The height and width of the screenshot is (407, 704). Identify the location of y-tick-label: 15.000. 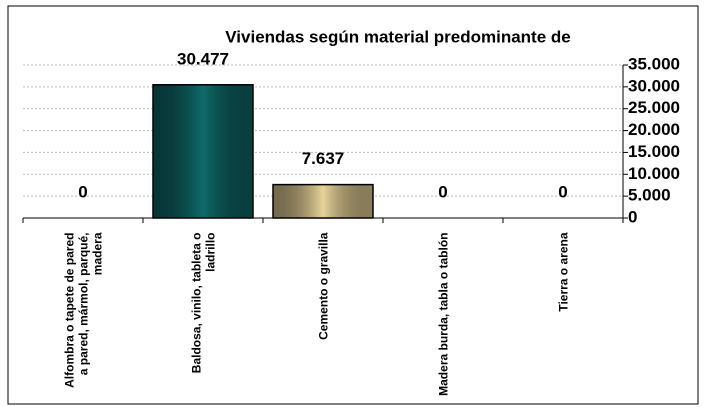
(654, 151).